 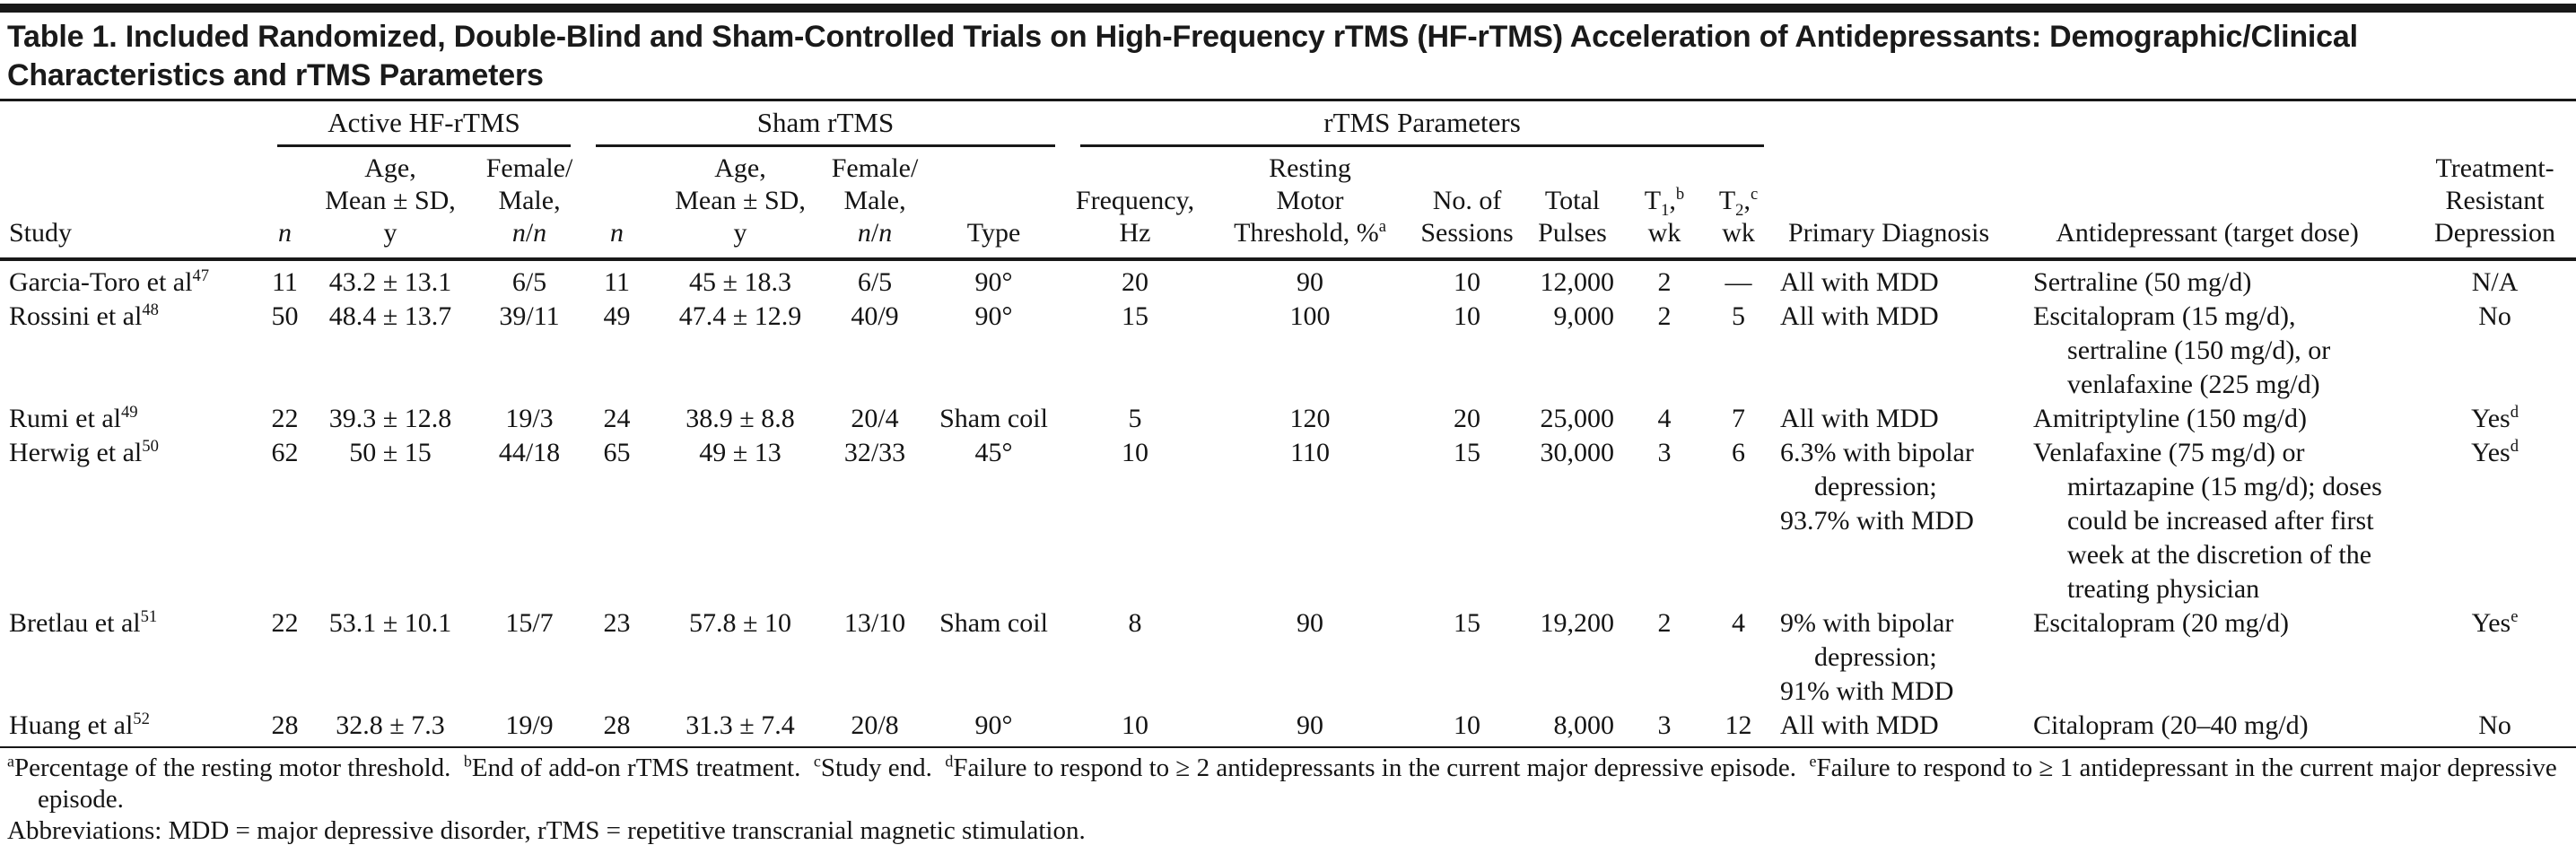 What do you see at coordinates (529, 419) in the screenshot?
I see `cell-active-female-male: 19/3` at bounding box center [529, 419].